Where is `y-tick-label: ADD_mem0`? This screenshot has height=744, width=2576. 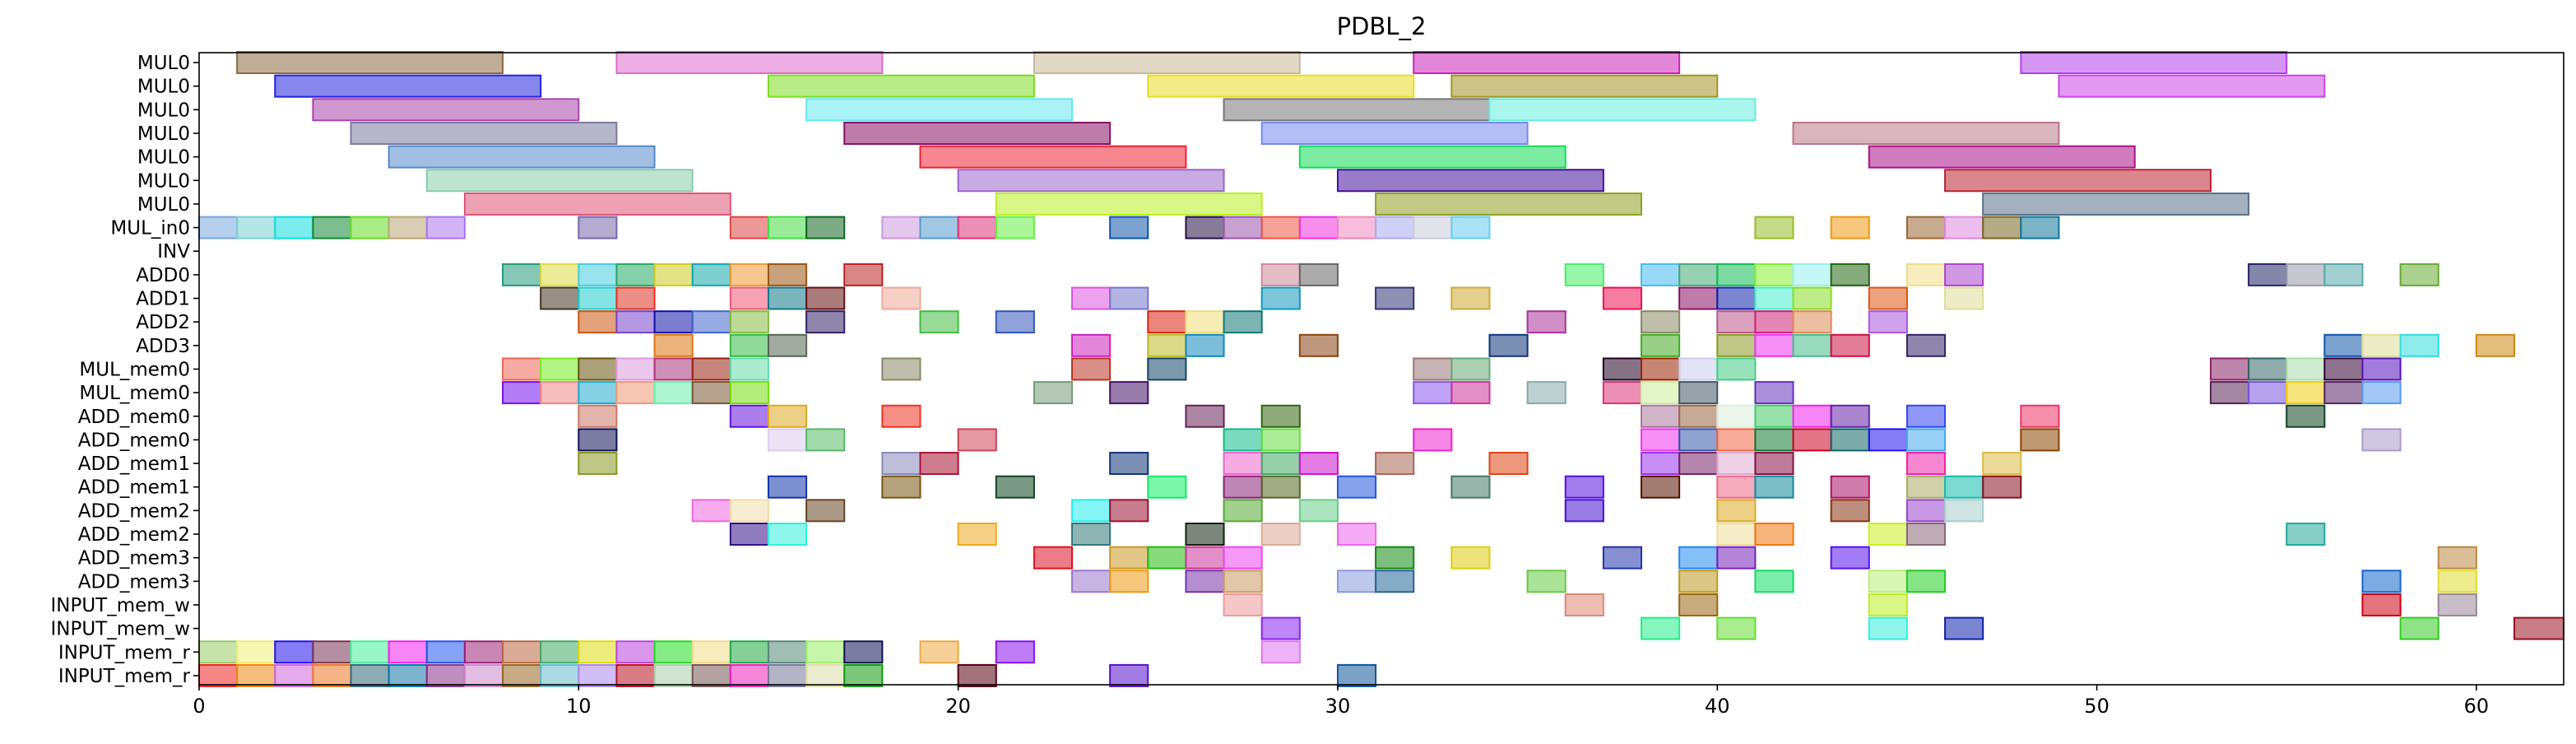
y-tick-label: ADD_mem0 is located at coordinates (134, 417).